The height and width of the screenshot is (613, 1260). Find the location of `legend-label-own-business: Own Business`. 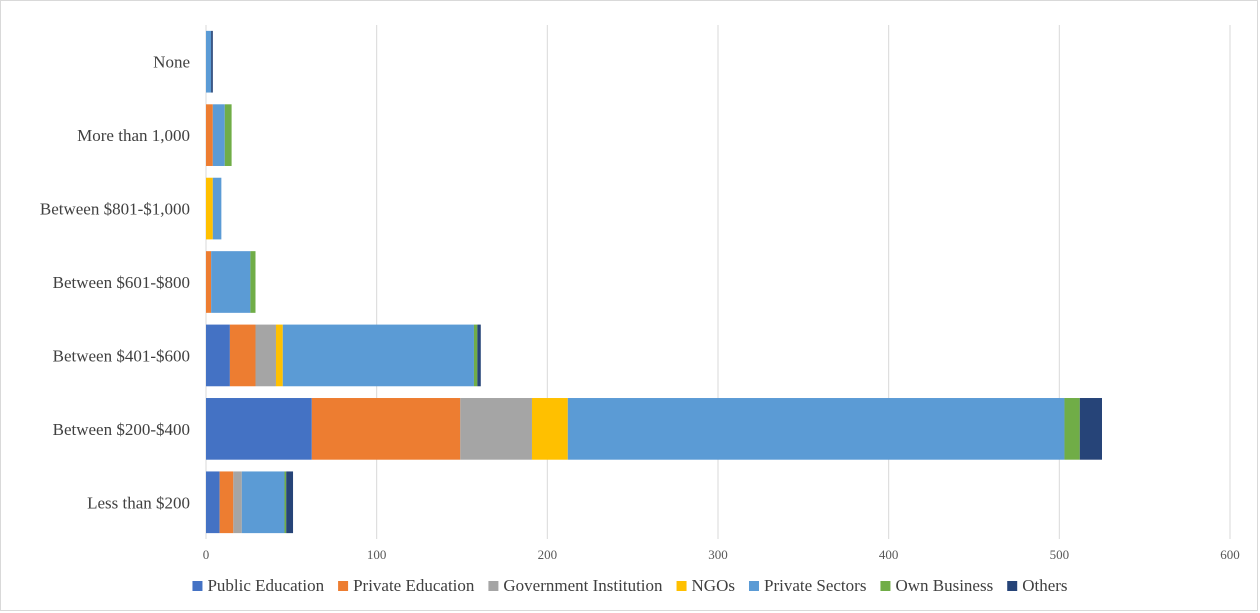

legend-label-own-business: Own Business is located at coordinates (944, 585).